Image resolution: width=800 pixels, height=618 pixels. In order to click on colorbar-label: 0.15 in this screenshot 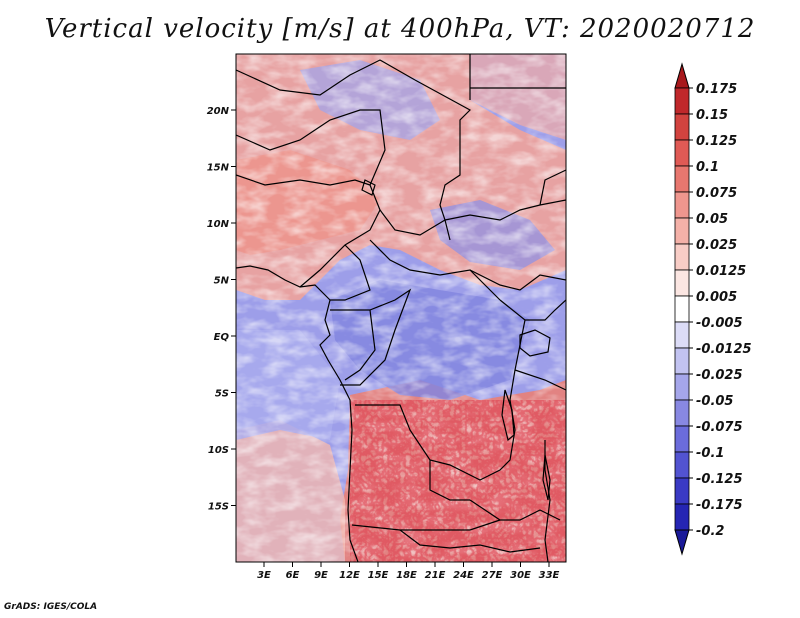, I will do `click(712, 115)`.